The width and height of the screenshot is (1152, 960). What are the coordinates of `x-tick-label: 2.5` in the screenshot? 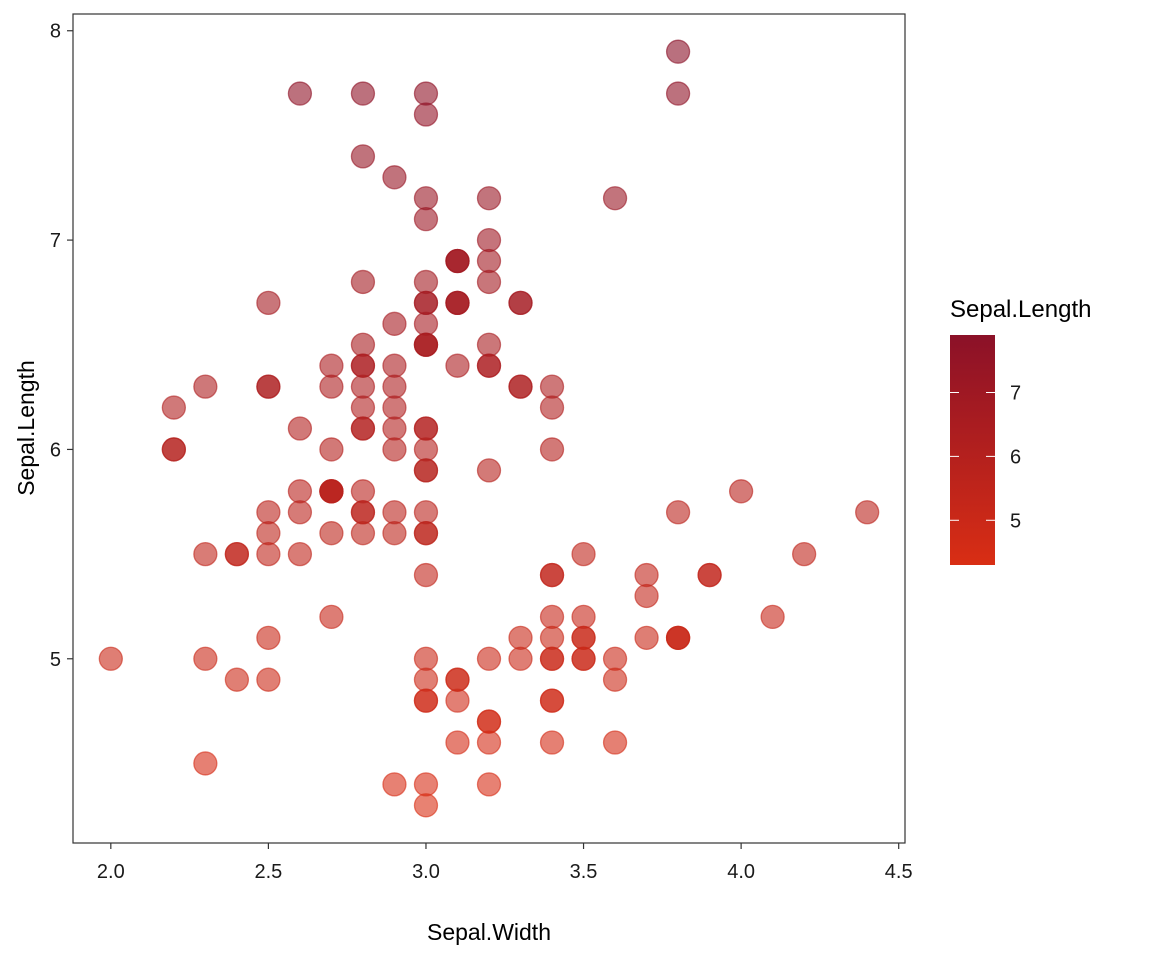 It's located at (268, 872).